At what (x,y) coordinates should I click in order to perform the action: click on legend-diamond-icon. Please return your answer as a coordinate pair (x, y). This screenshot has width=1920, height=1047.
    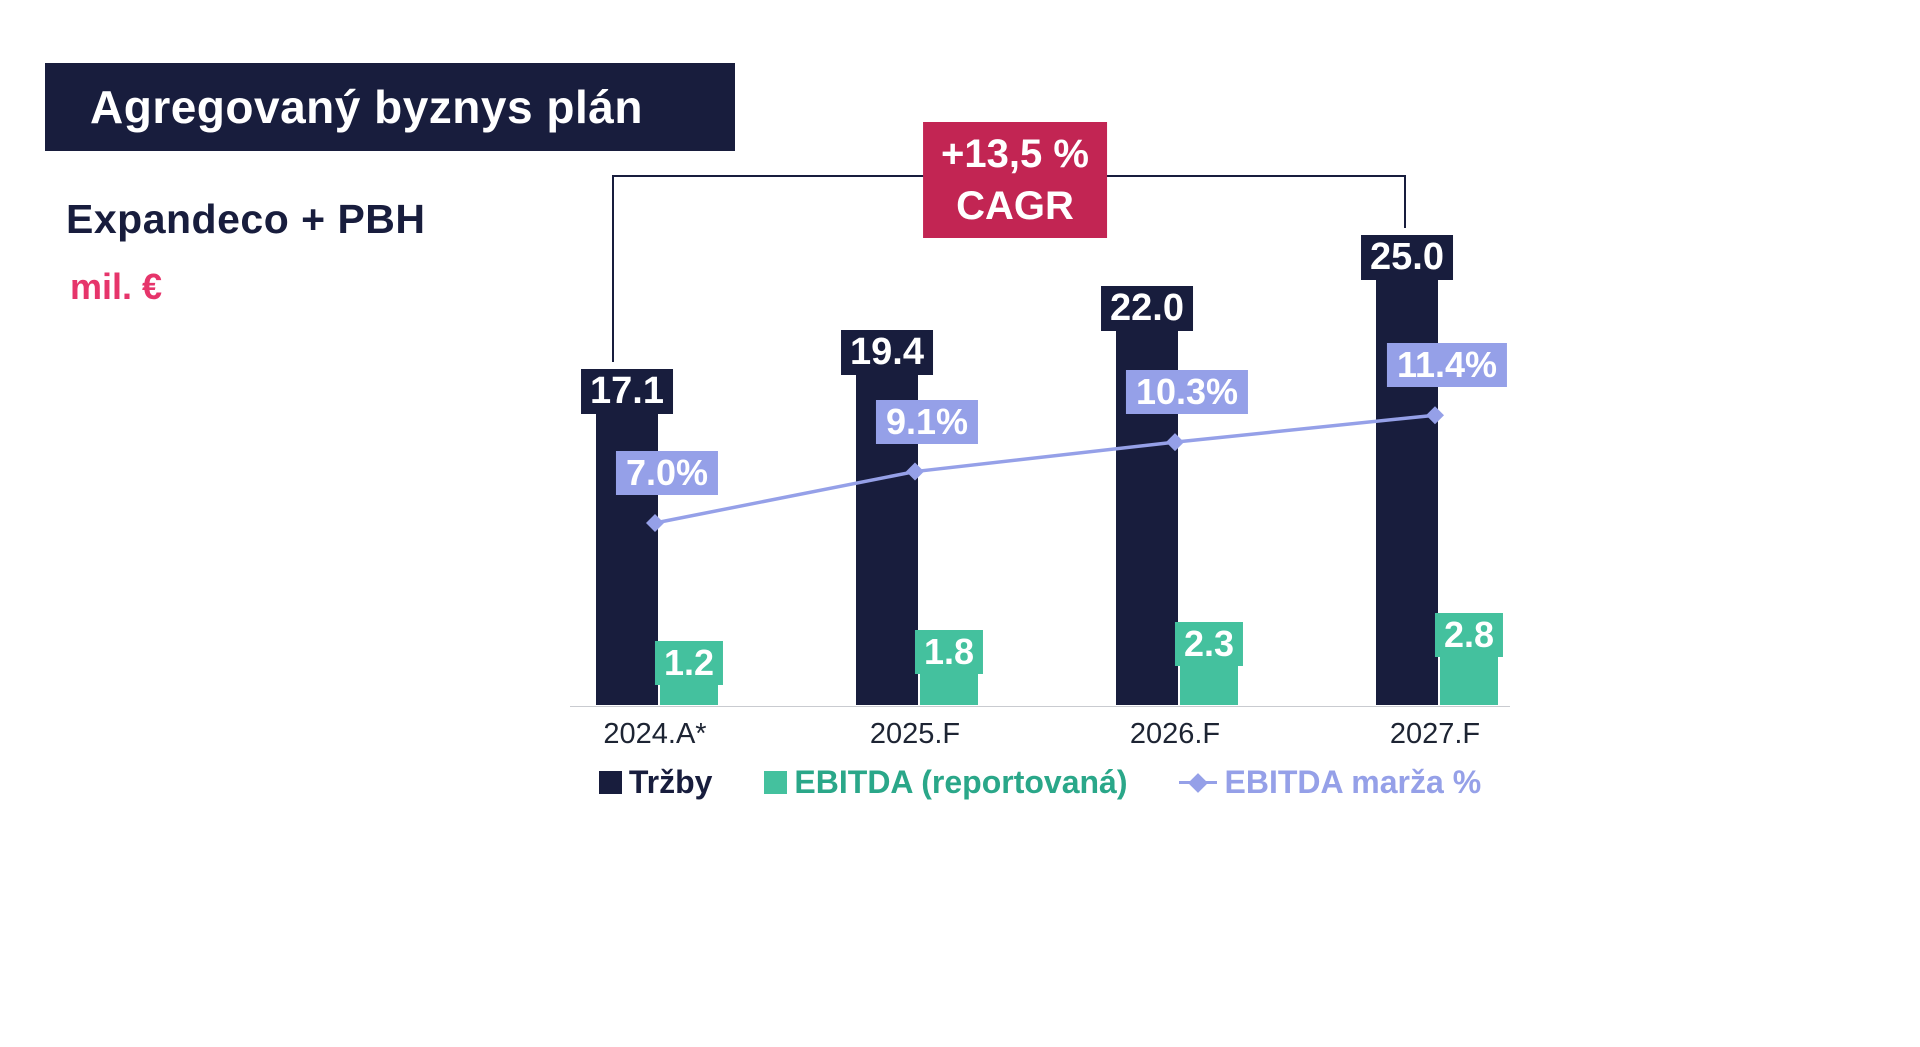
    Looking at the image, I should click on (1198, 782).